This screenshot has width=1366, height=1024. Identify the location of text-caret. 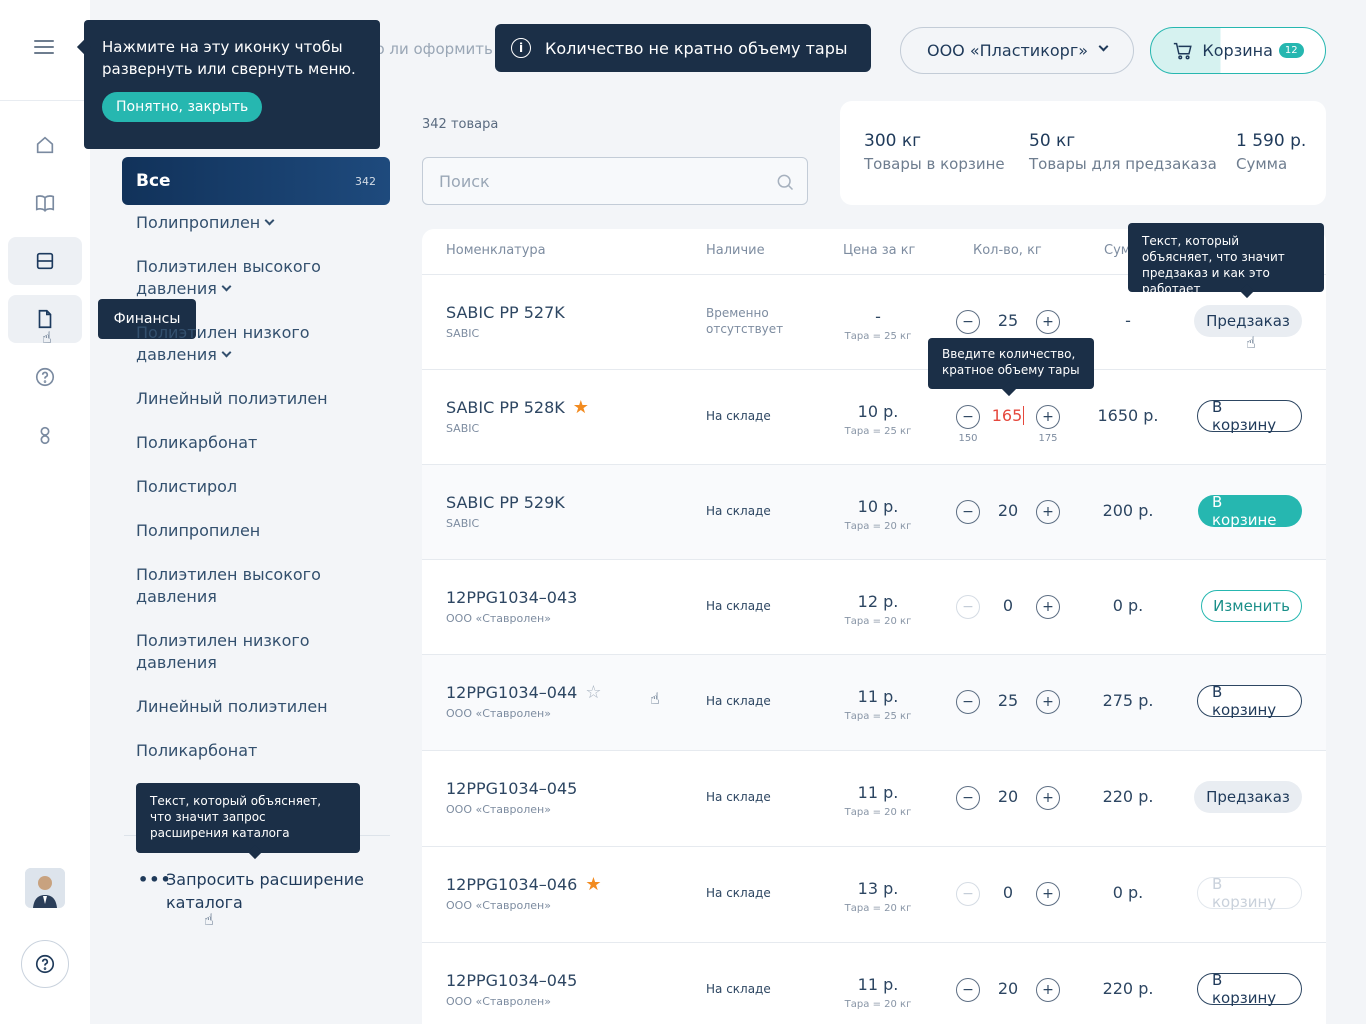
(1024, 415).